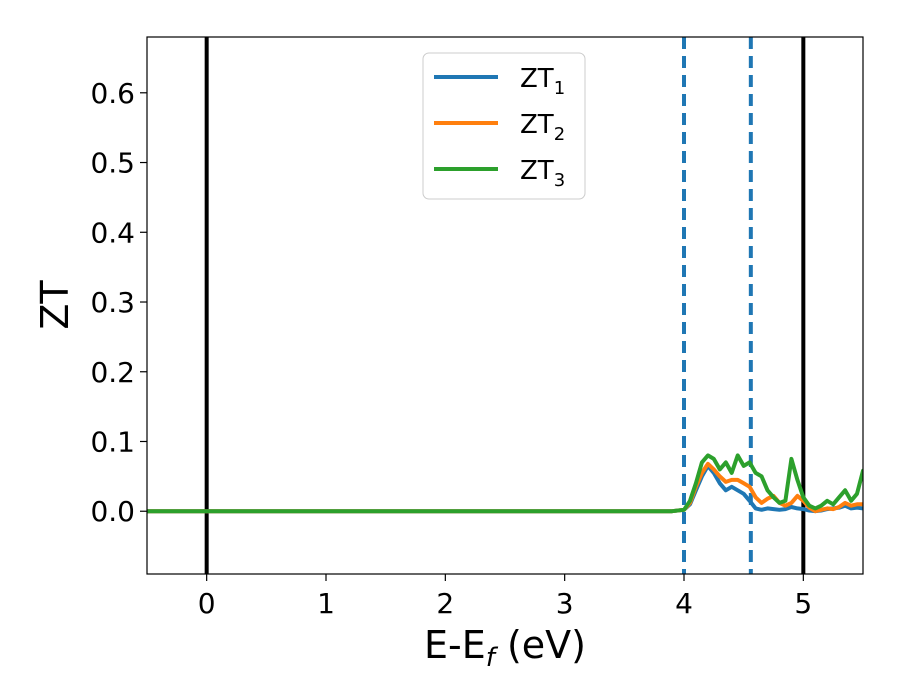 The width and height of the screenshot is (900, 700). What do you see at coordinates (112, 511) in the screenshot?
I see `y-tick-label: 0.0` at bounding box center [112, 511].